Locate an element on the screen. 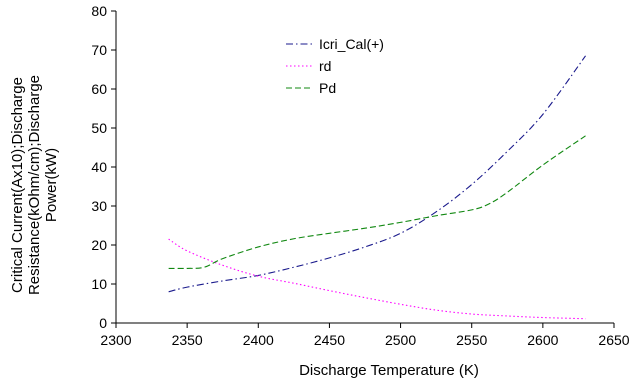 The image size is (633, 385). y-tick-label: 60 is located at coordinates (99, 89).